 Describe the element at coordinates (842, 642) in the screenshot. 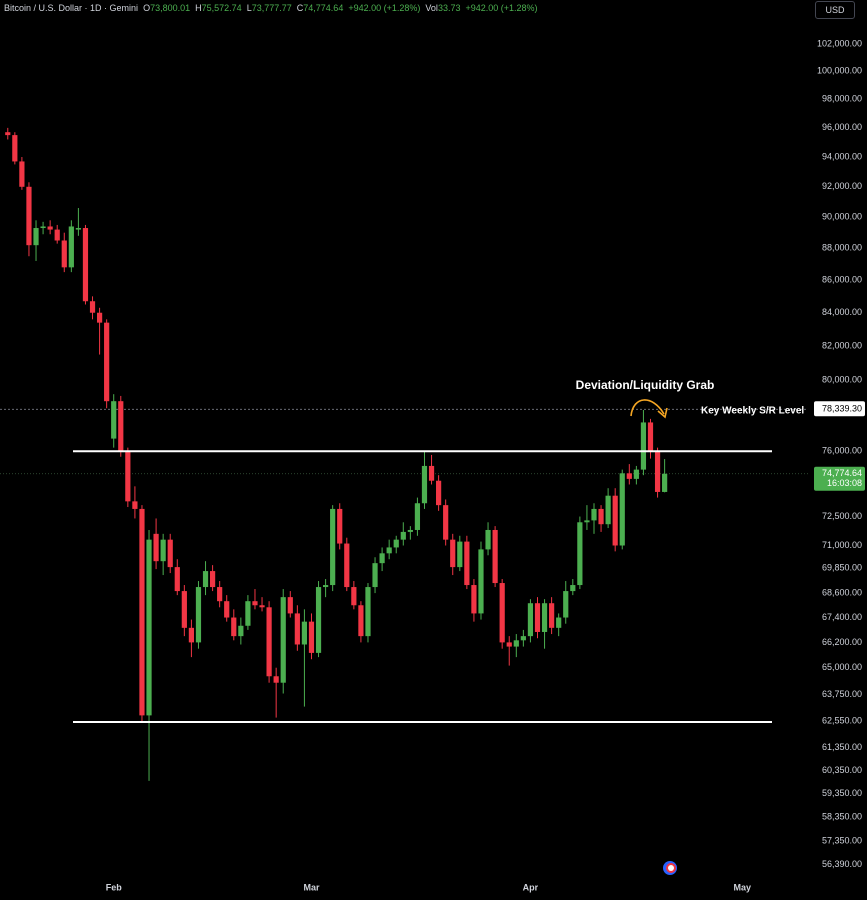

I see `y-tick-label: 66,200.00` at that location.